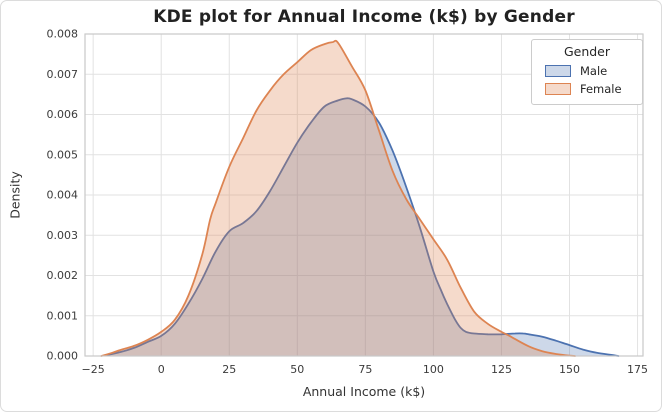 The width and height of the screenshot is (662, 412). What do you see at coordinates (63, 114) in the screenshot?
I see `svg-text: 0.006` at bounding box center [63, 114].